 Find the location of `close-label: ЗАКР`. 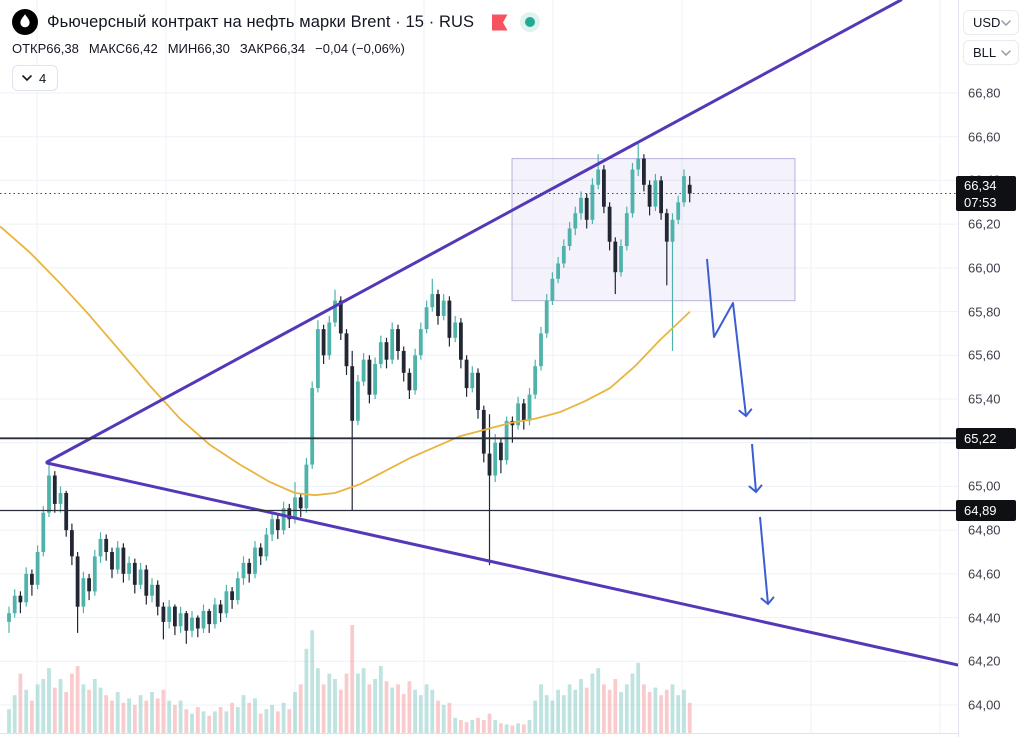

close-label: ЗАКР is located at coordinates (256, 48).